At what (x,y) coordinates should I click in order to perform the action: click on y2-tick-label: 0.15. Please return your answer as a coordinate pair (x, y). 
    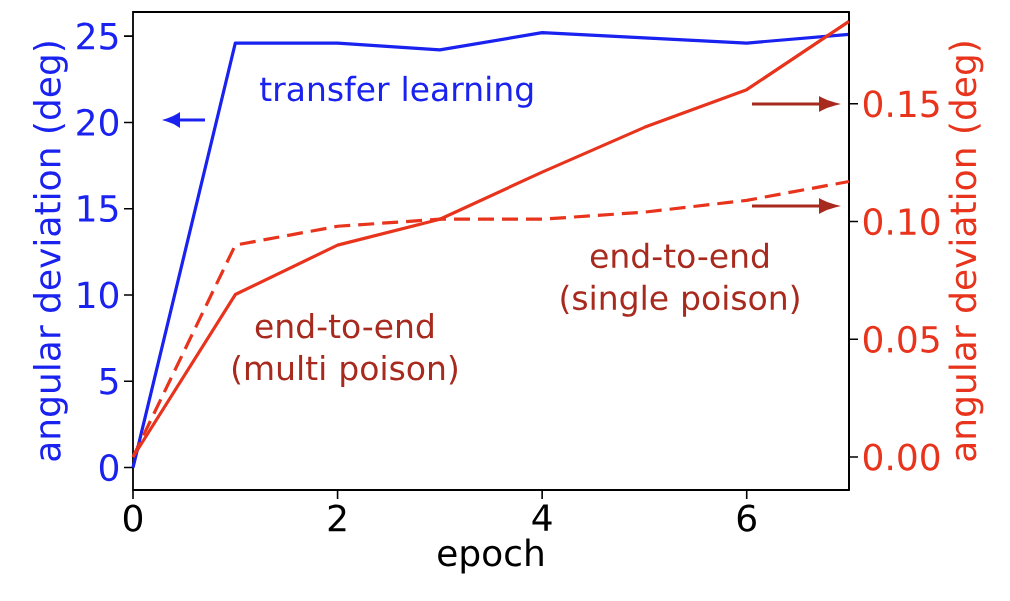
    Looking at the image, I should click on (901, 104).